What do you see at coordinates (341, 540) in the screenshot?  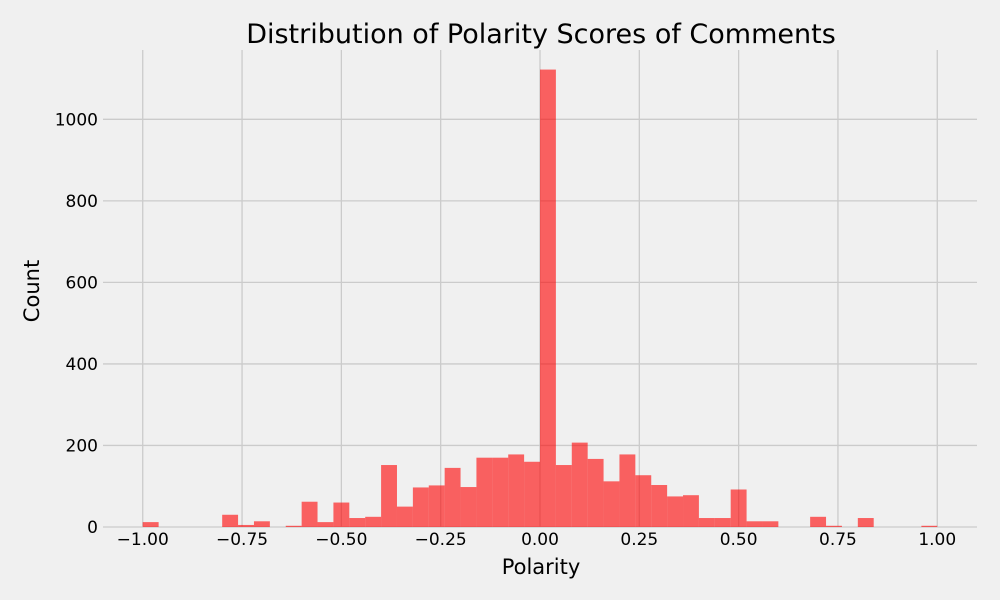 I see `x-tick-label: −0.50` at bounding box center [341, 540].